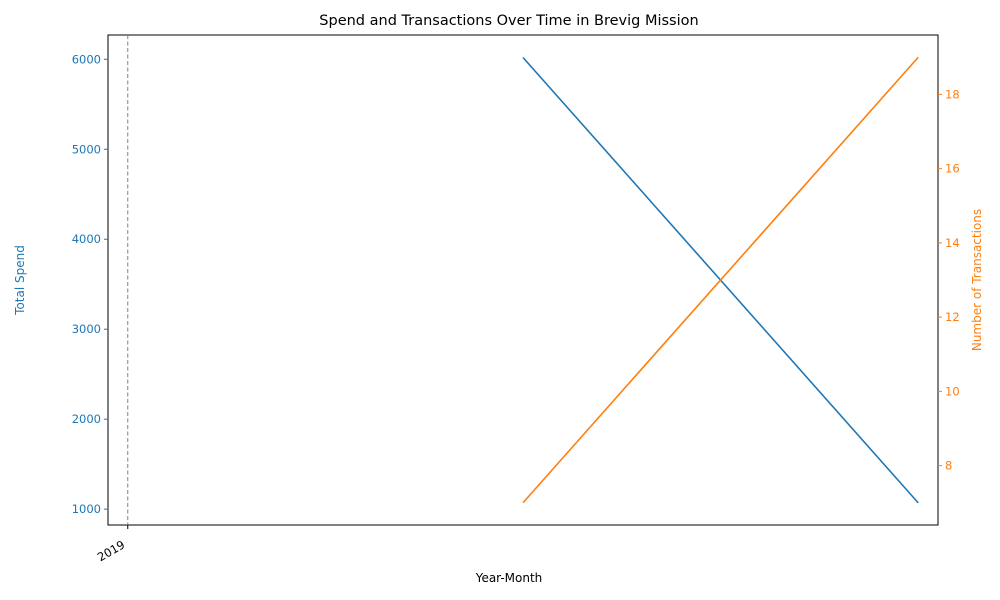 The image size is (1000, 600). I want to click on right-y-axis: 8 10 12 14 16 18, so click(949, 280).